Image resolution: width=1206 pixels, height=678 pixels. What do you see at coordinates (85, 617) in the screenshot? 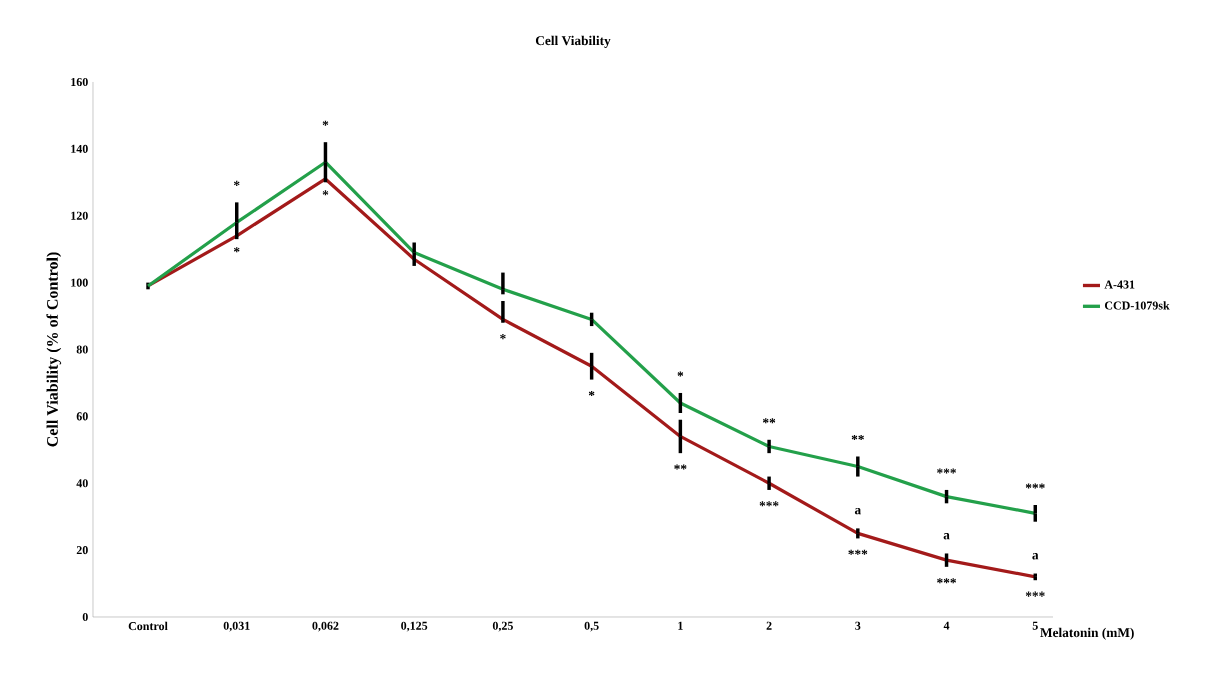
I see `y-tick-label: 0` at bounding box center [85, 617].